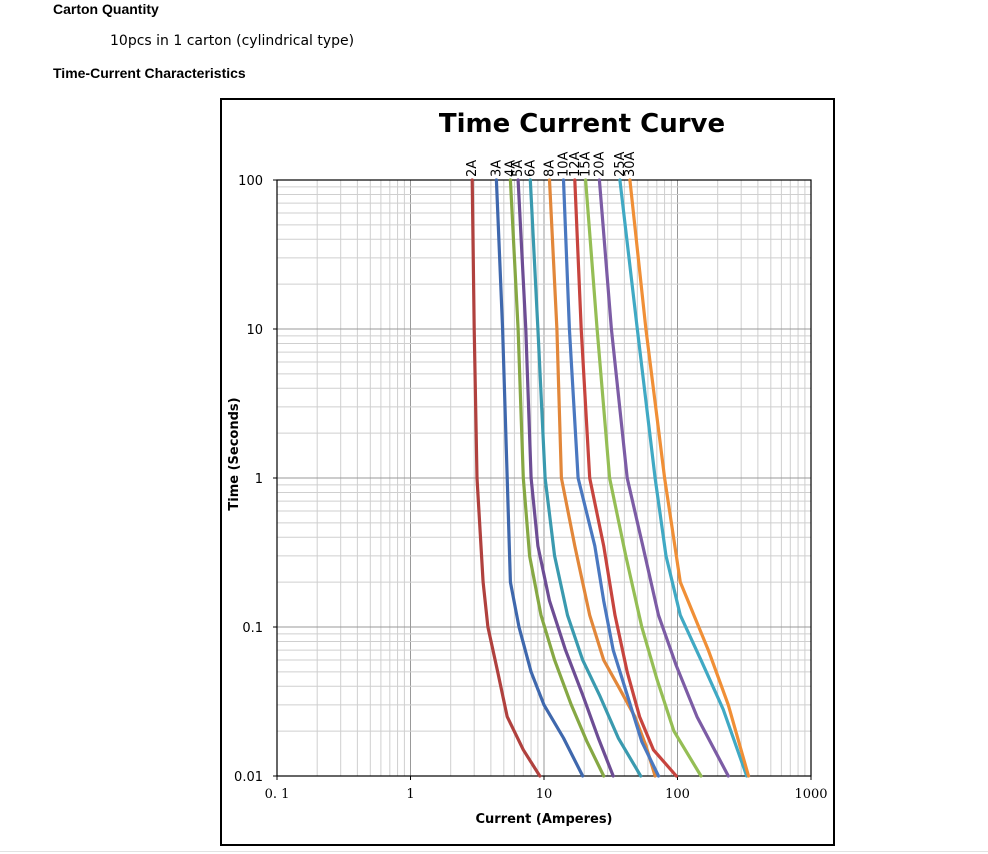  I want to click on carton-quantity-heading: Carton Quantity, so click(106, 9).